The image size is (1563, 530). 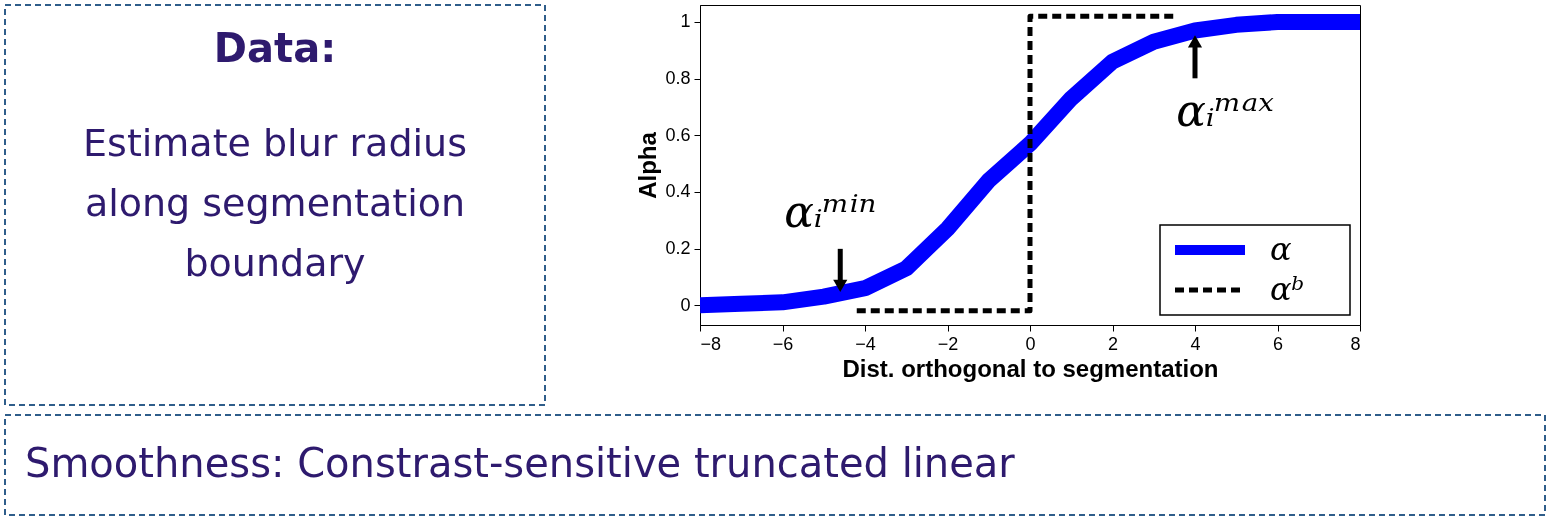 I want to click on y-tick-label: 0, so click(x=685, y=304).